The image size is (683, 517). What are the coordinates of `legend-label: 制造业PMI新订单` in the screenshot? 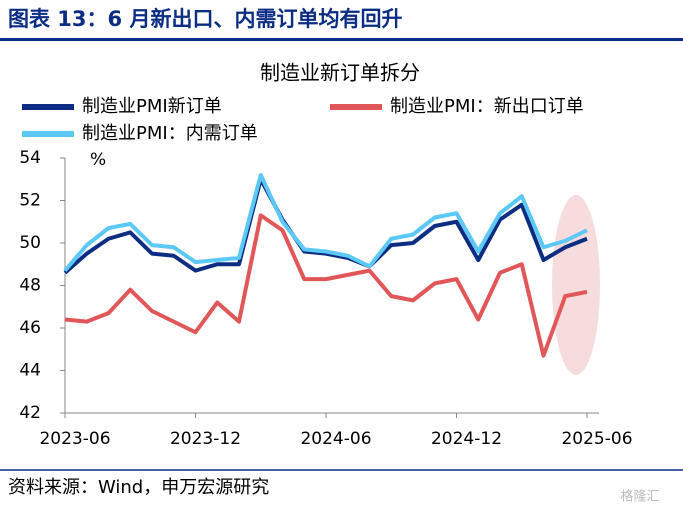 It's located at (152, 106).